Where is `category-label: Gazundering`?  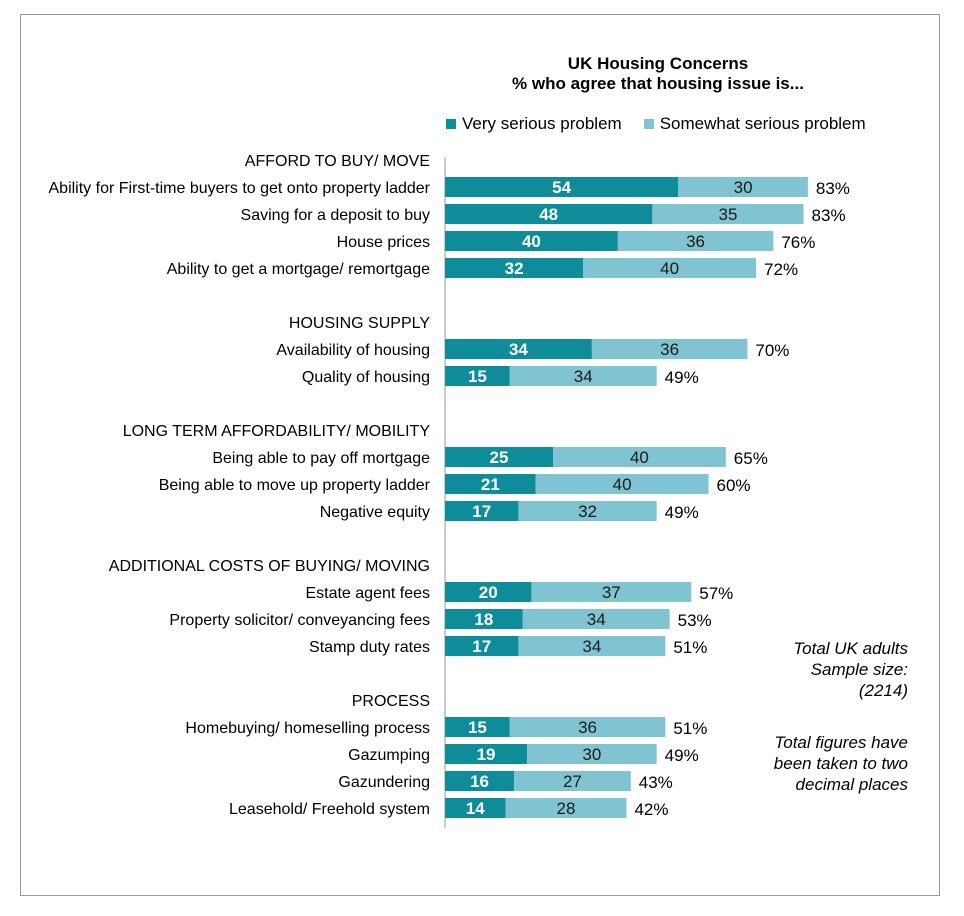
category-label: Gazundering is located at coordinates (384, 782).